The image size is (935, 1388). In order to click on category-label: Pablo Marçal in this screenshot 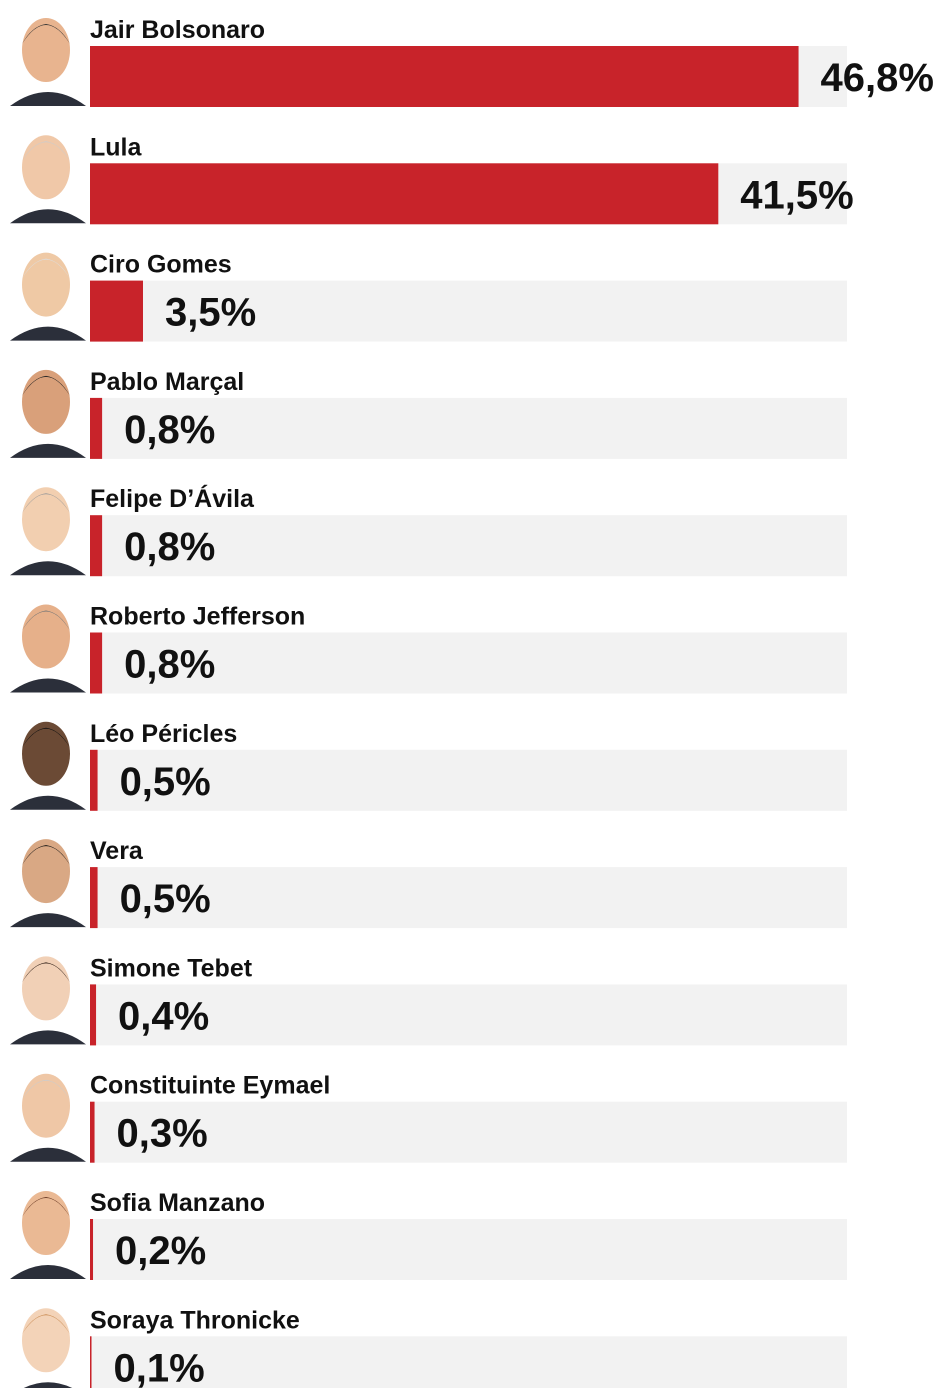, I will do `click(167, 382)`.